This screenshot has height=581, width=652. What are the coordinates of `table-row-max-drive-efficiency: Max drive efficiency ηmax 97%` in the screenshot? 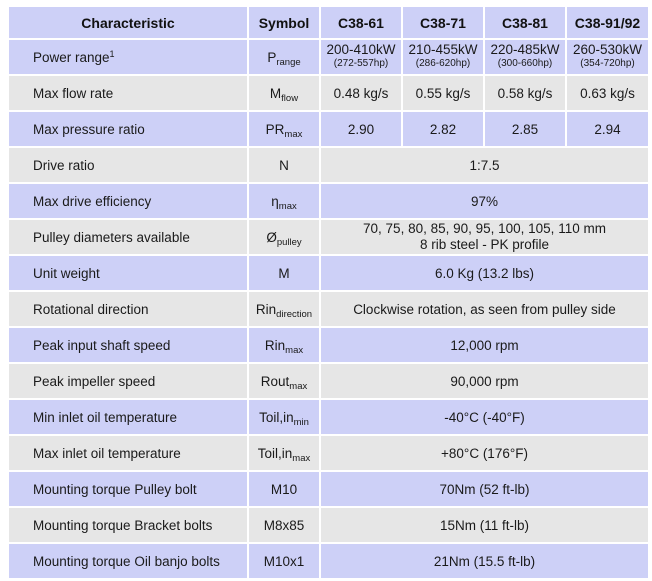 It's located at (328, 201).